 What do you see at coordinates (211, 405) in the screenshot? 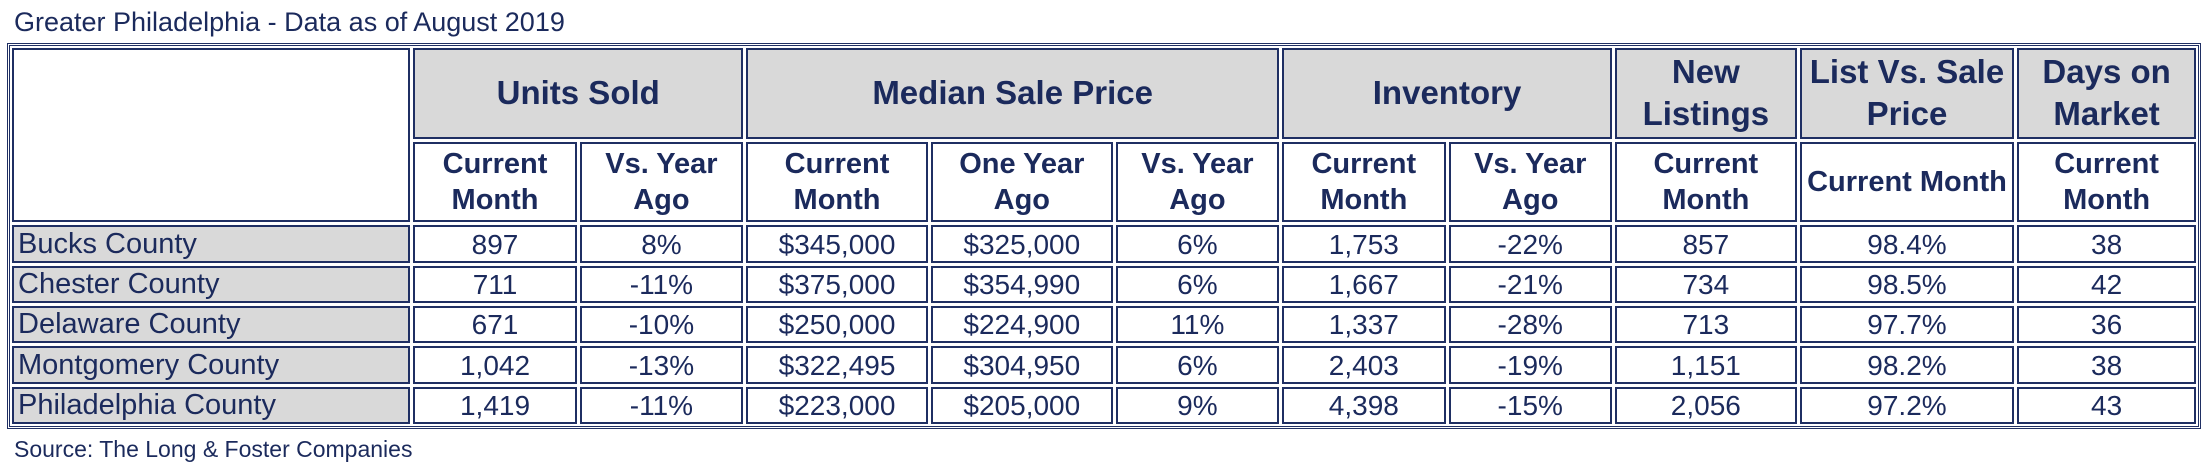
I see `row-county: Philadelphia County` at bounding box center [211, 405].